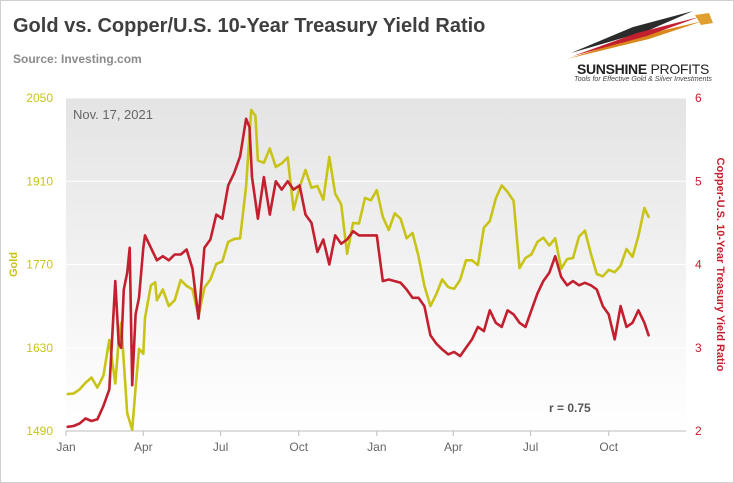 This screenshot has width=734, height=483. I want to click on right-tick-label-1: 3, so click(698, 348).